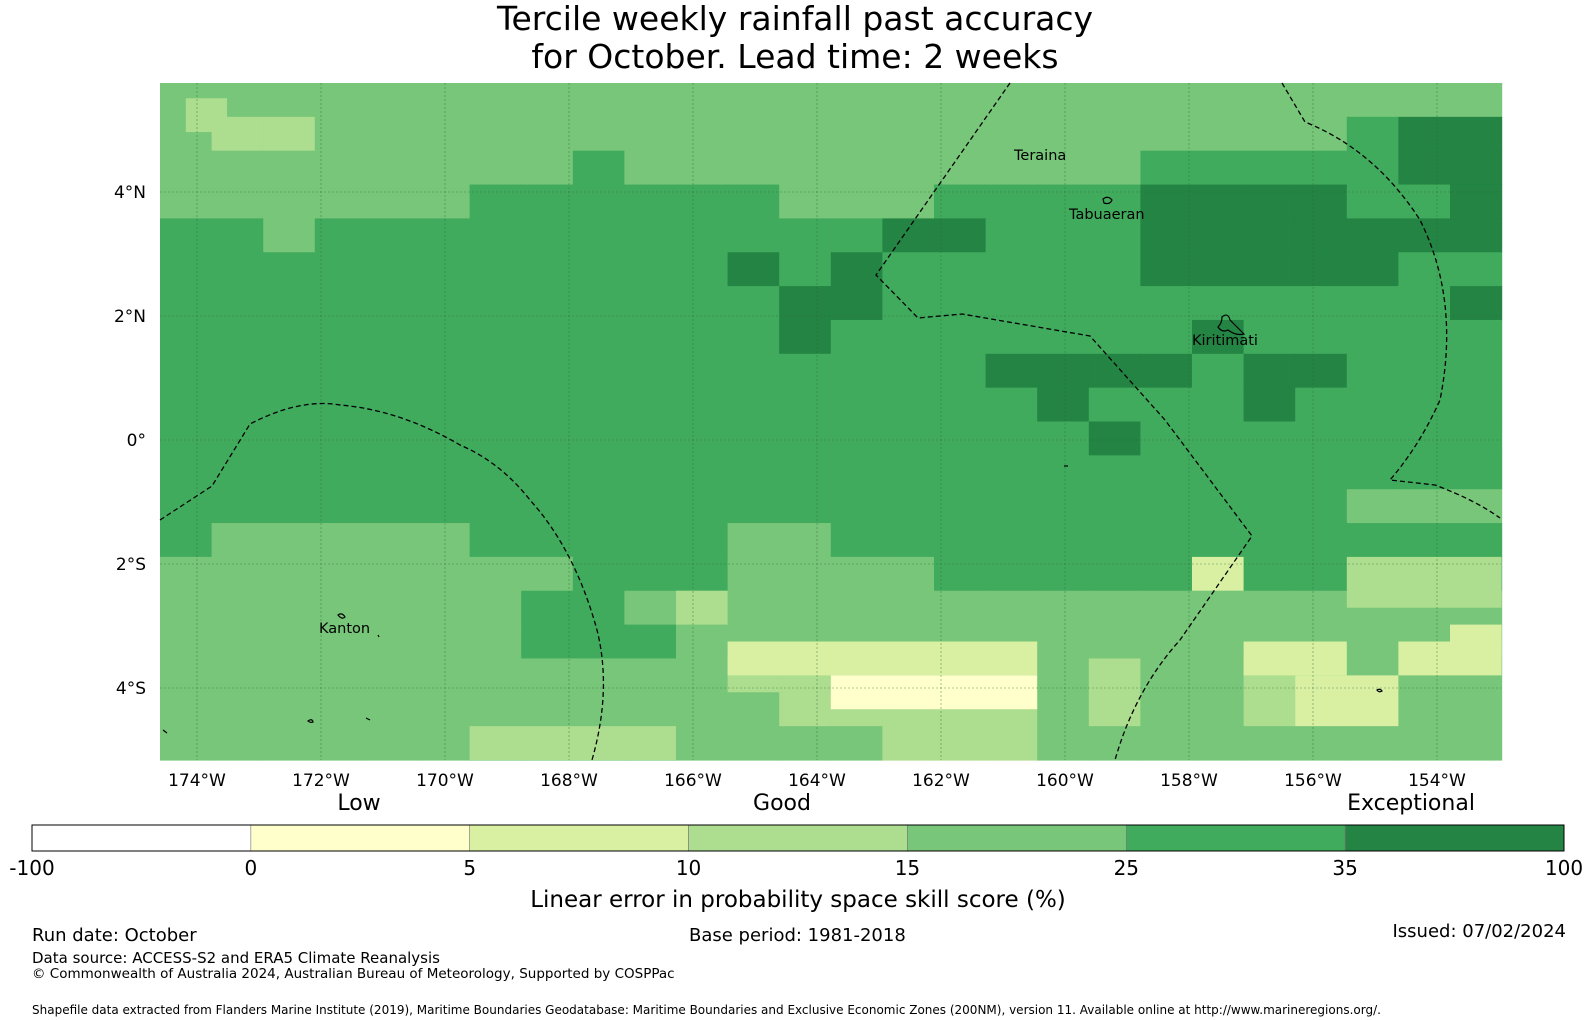 This screenshot has width=1590, height=1020. What do you see at coordinates (1126, 868) in the screenshot?
I see `colorbar-tick-label: 25` at bounding box center [1126, 868].